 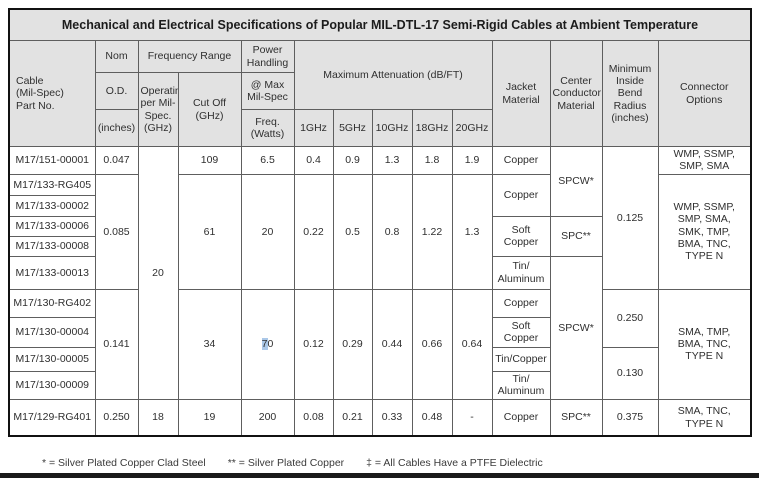 What do you see at coordinates (158, 109) in the screenshot?
I see `header-operating-ghz: Operating per Mil- Spec. (GHz)` at bounding box center [158, 109].